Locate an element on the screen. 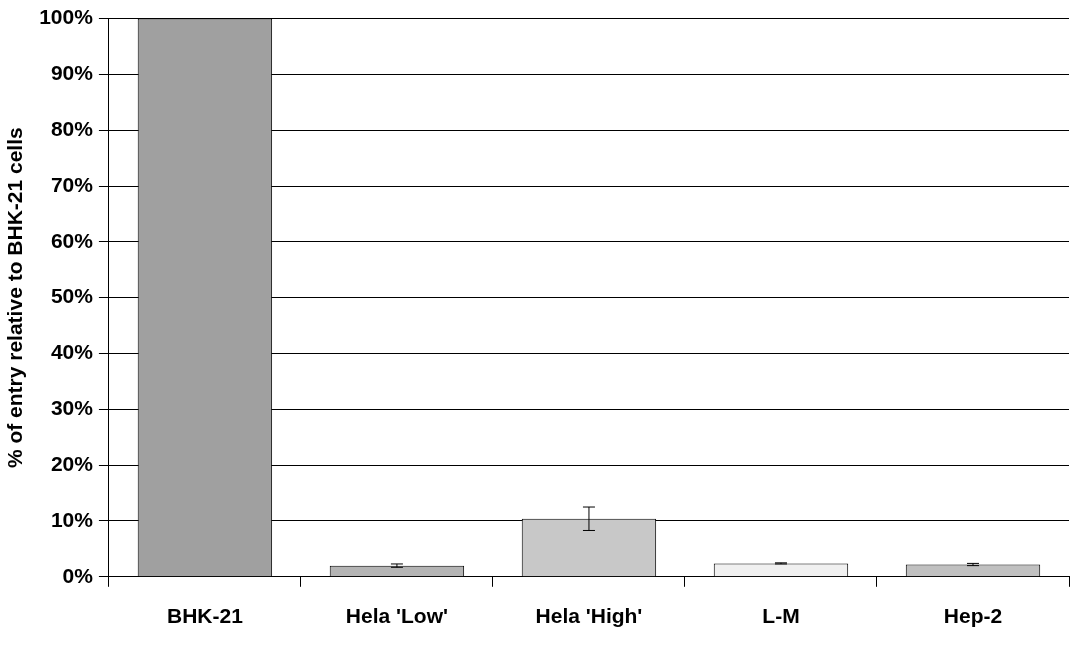 Image resolution: width=1071 pixels, height=658 pixels. x-tick-label: Hela 'Low' is located at coordinates (397, 616).